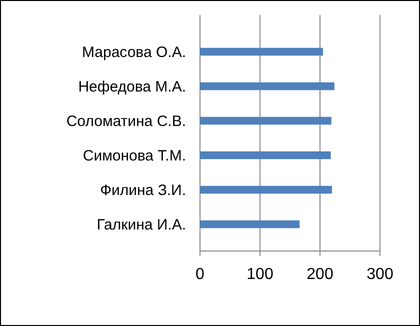 This screenshot has width=420, height=326. I want to click on y-tick-label: Соломатина С.В., so click(126, 121).